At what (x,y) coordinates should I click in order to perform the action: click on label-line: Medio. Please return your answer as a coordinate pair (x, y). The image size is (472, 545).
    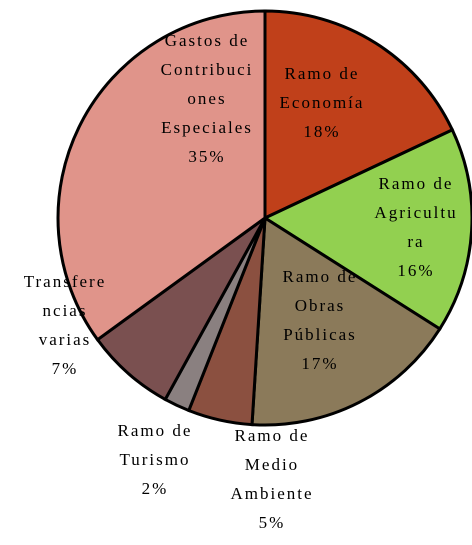
    Looking at the image, I should click on (272, 464).